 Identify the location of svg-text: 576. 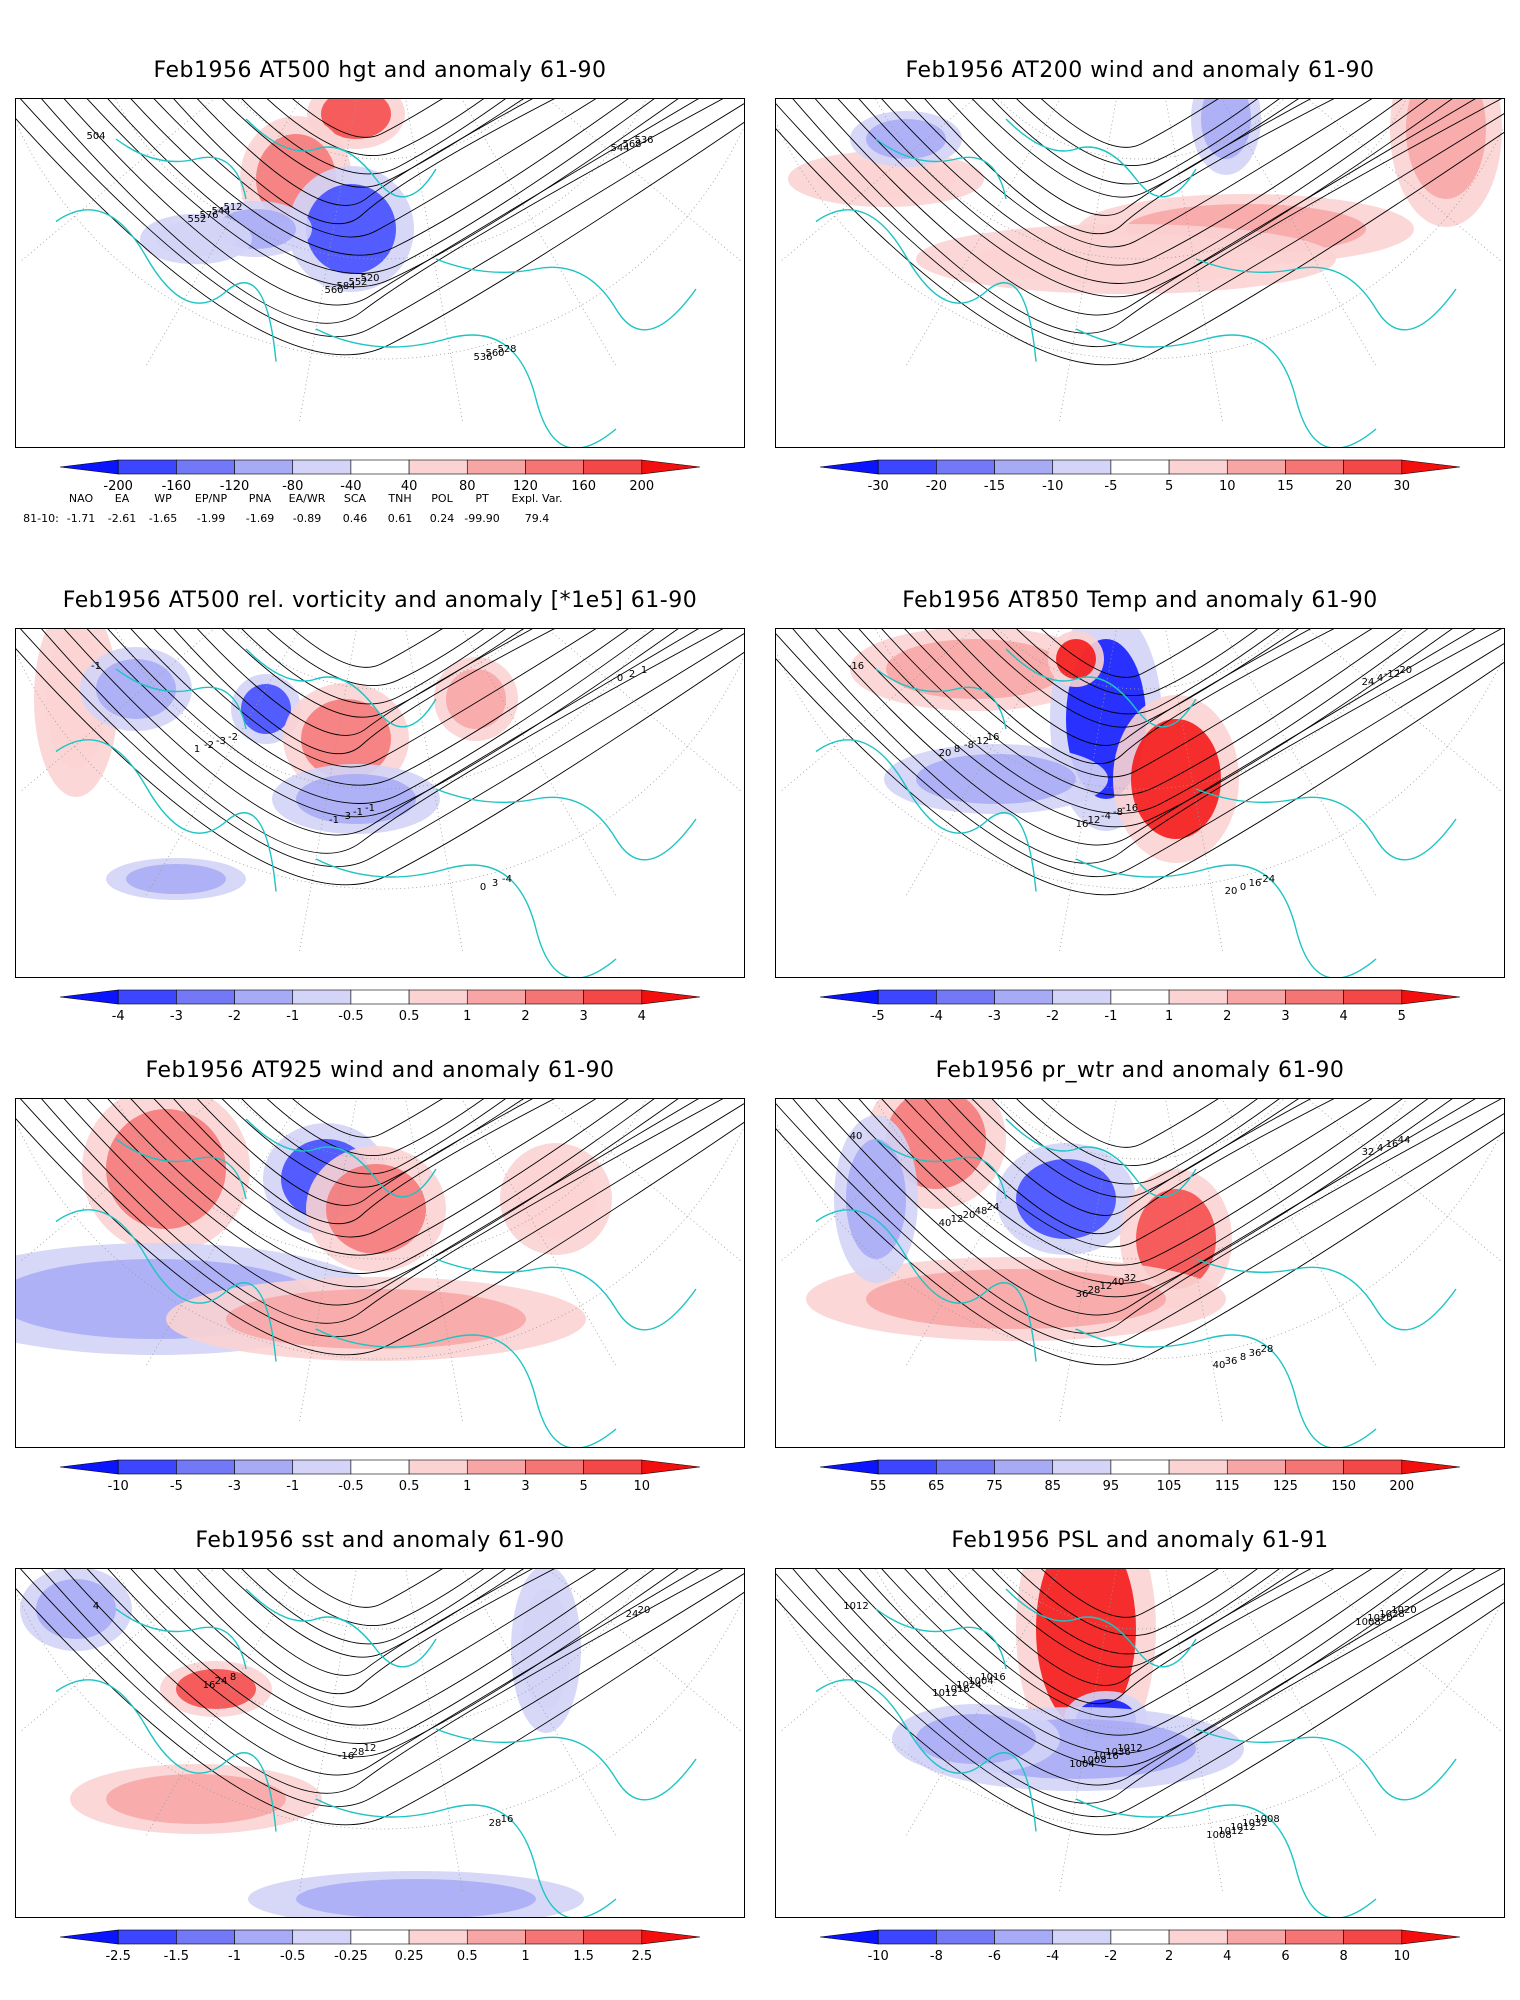
(208, 215).